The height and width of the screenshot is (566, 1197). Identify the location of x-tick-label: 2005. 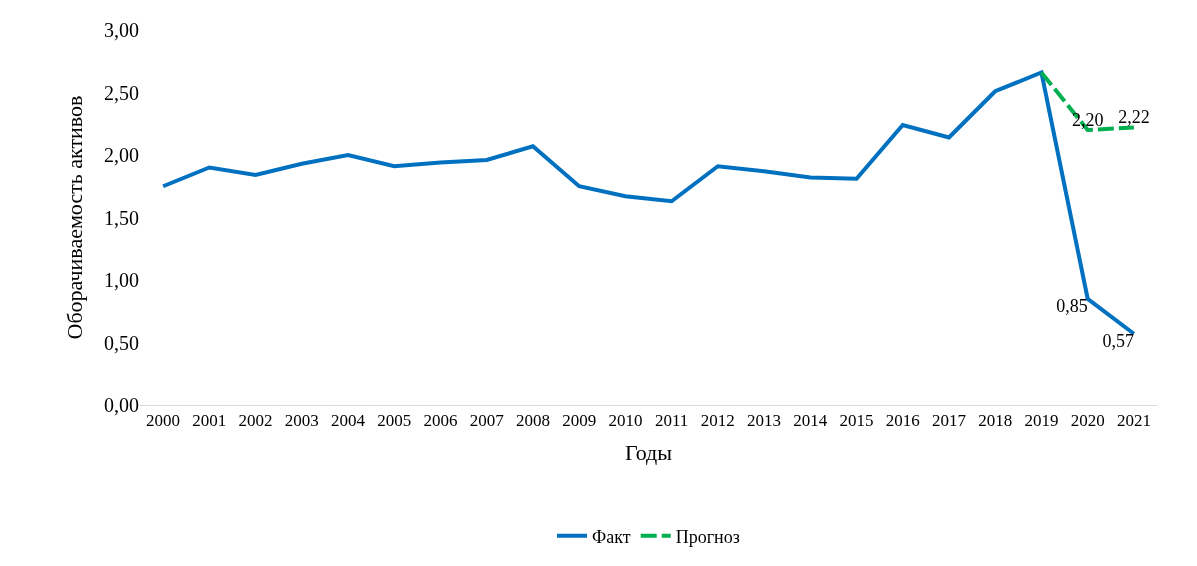
(394, 421).